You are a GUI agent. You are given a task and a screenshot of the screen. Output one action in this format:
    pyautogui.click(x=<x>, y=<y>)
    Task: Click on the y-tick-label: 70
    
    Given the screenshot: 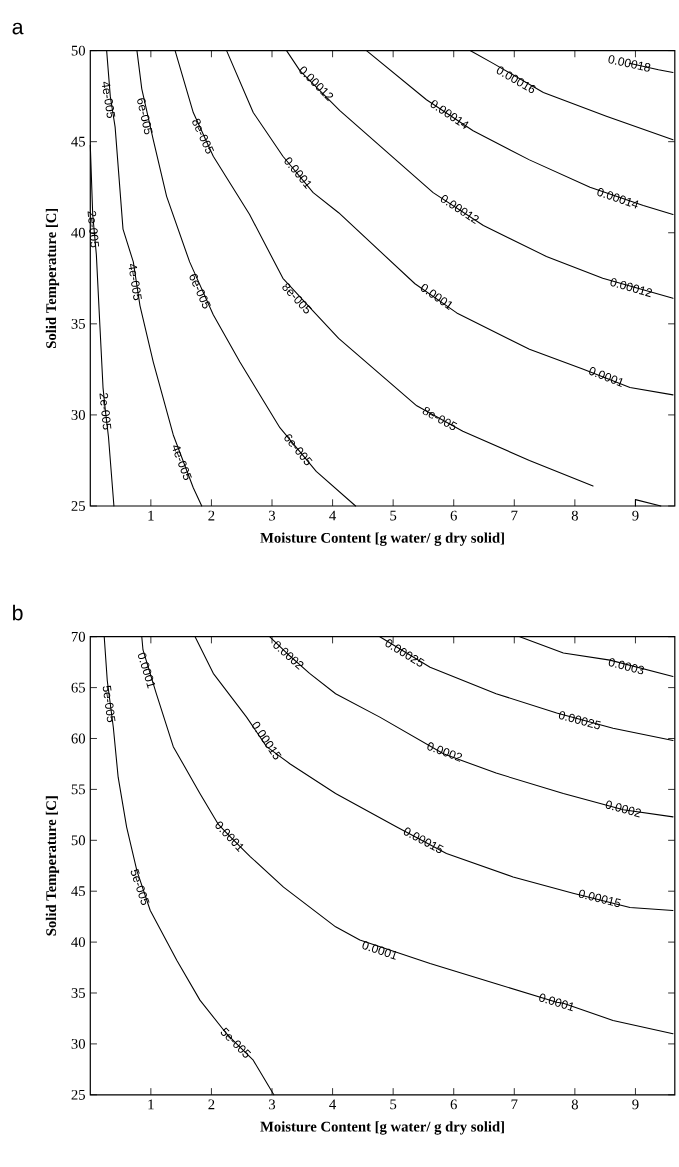 What is the action you would take?
    pyautogui.click(x=78, y=636)
    